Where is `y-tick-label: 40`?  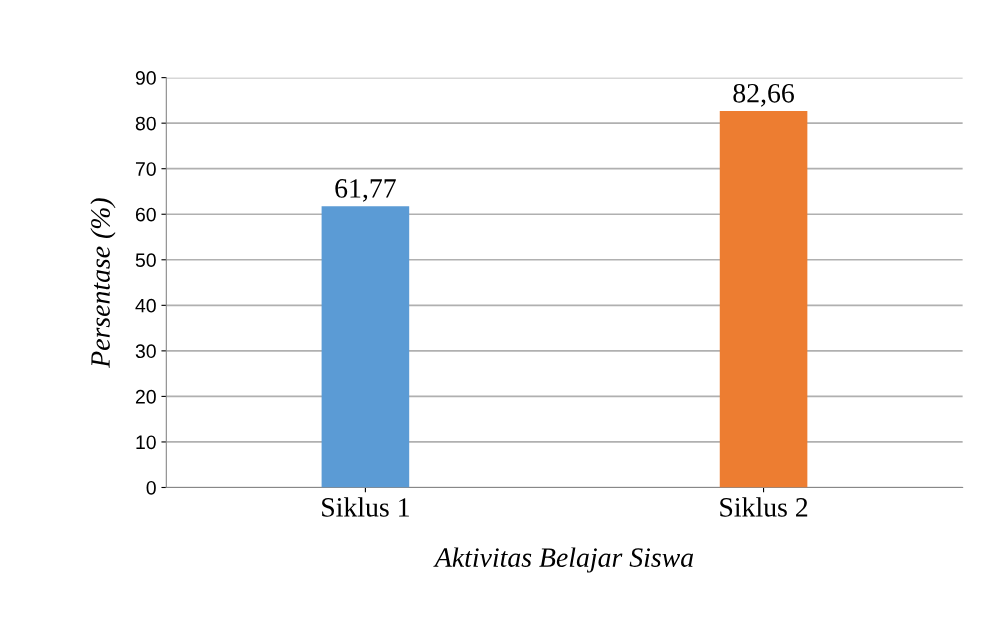 y-tick-label: 40 is located at coordinates (145, 305).